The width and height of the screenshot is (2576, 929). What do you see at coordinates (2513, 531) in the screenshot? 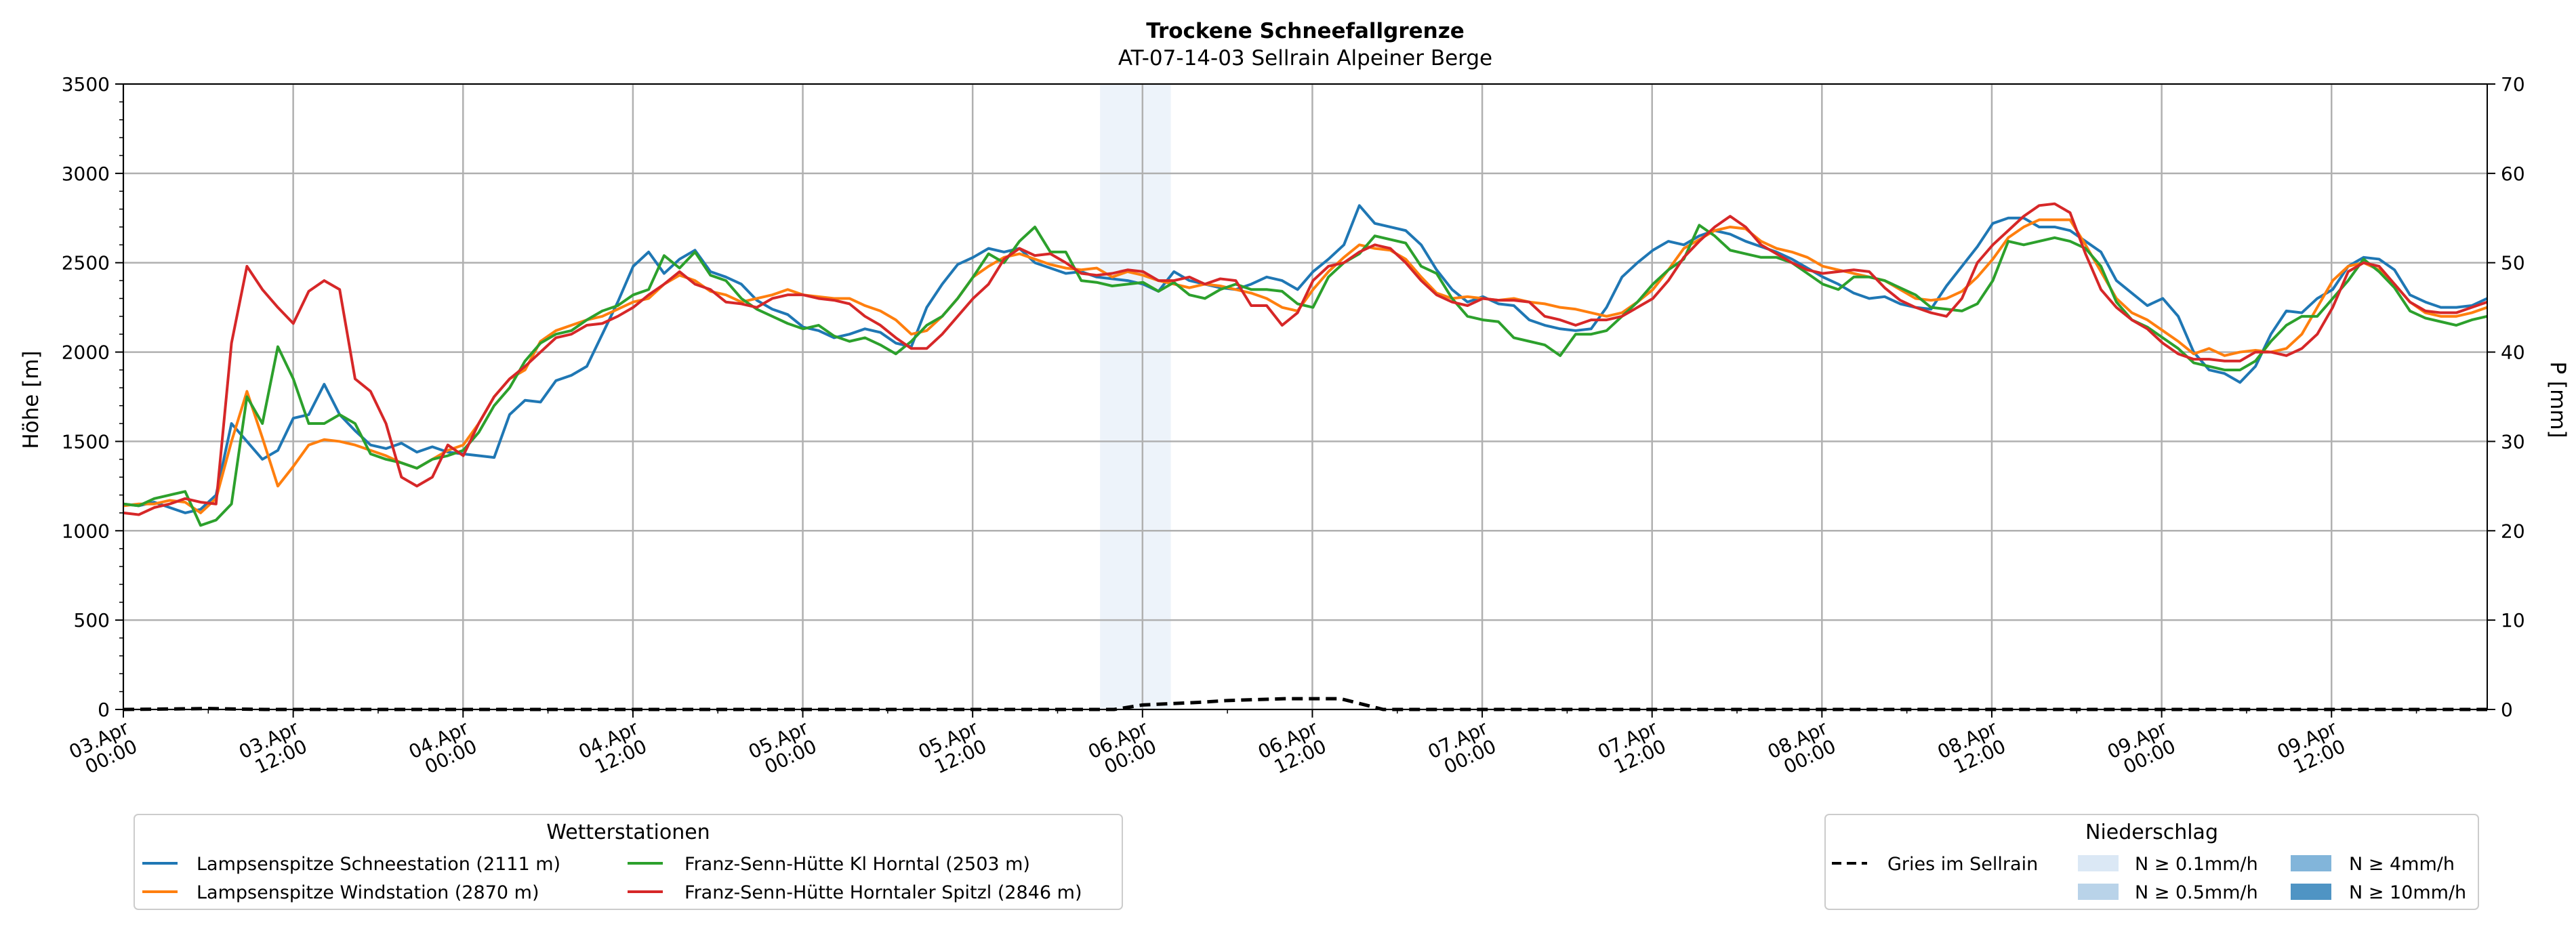
I see `y2-tick-label: 20` at bounding box center [2513, 531].